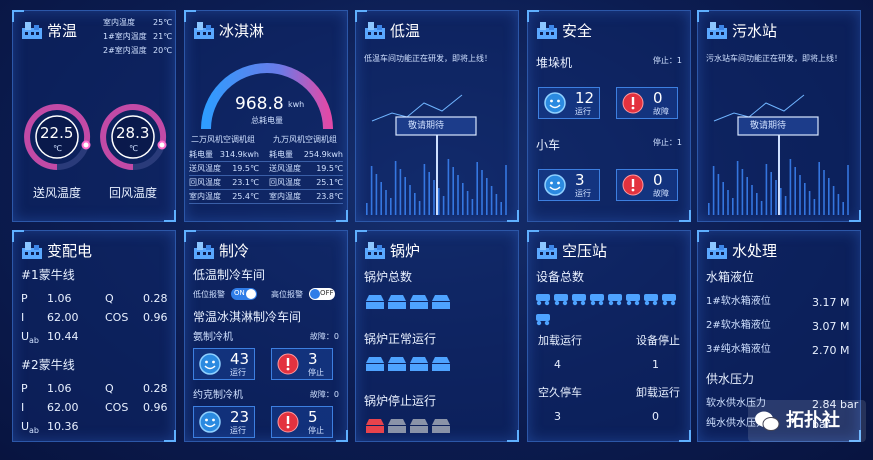 Image resolution: width=873 pixels, height=460 pixels. Describe the element at coordinates (302, 364) in the screenshot. I see `status-box-alert: 3 停止` at that location.